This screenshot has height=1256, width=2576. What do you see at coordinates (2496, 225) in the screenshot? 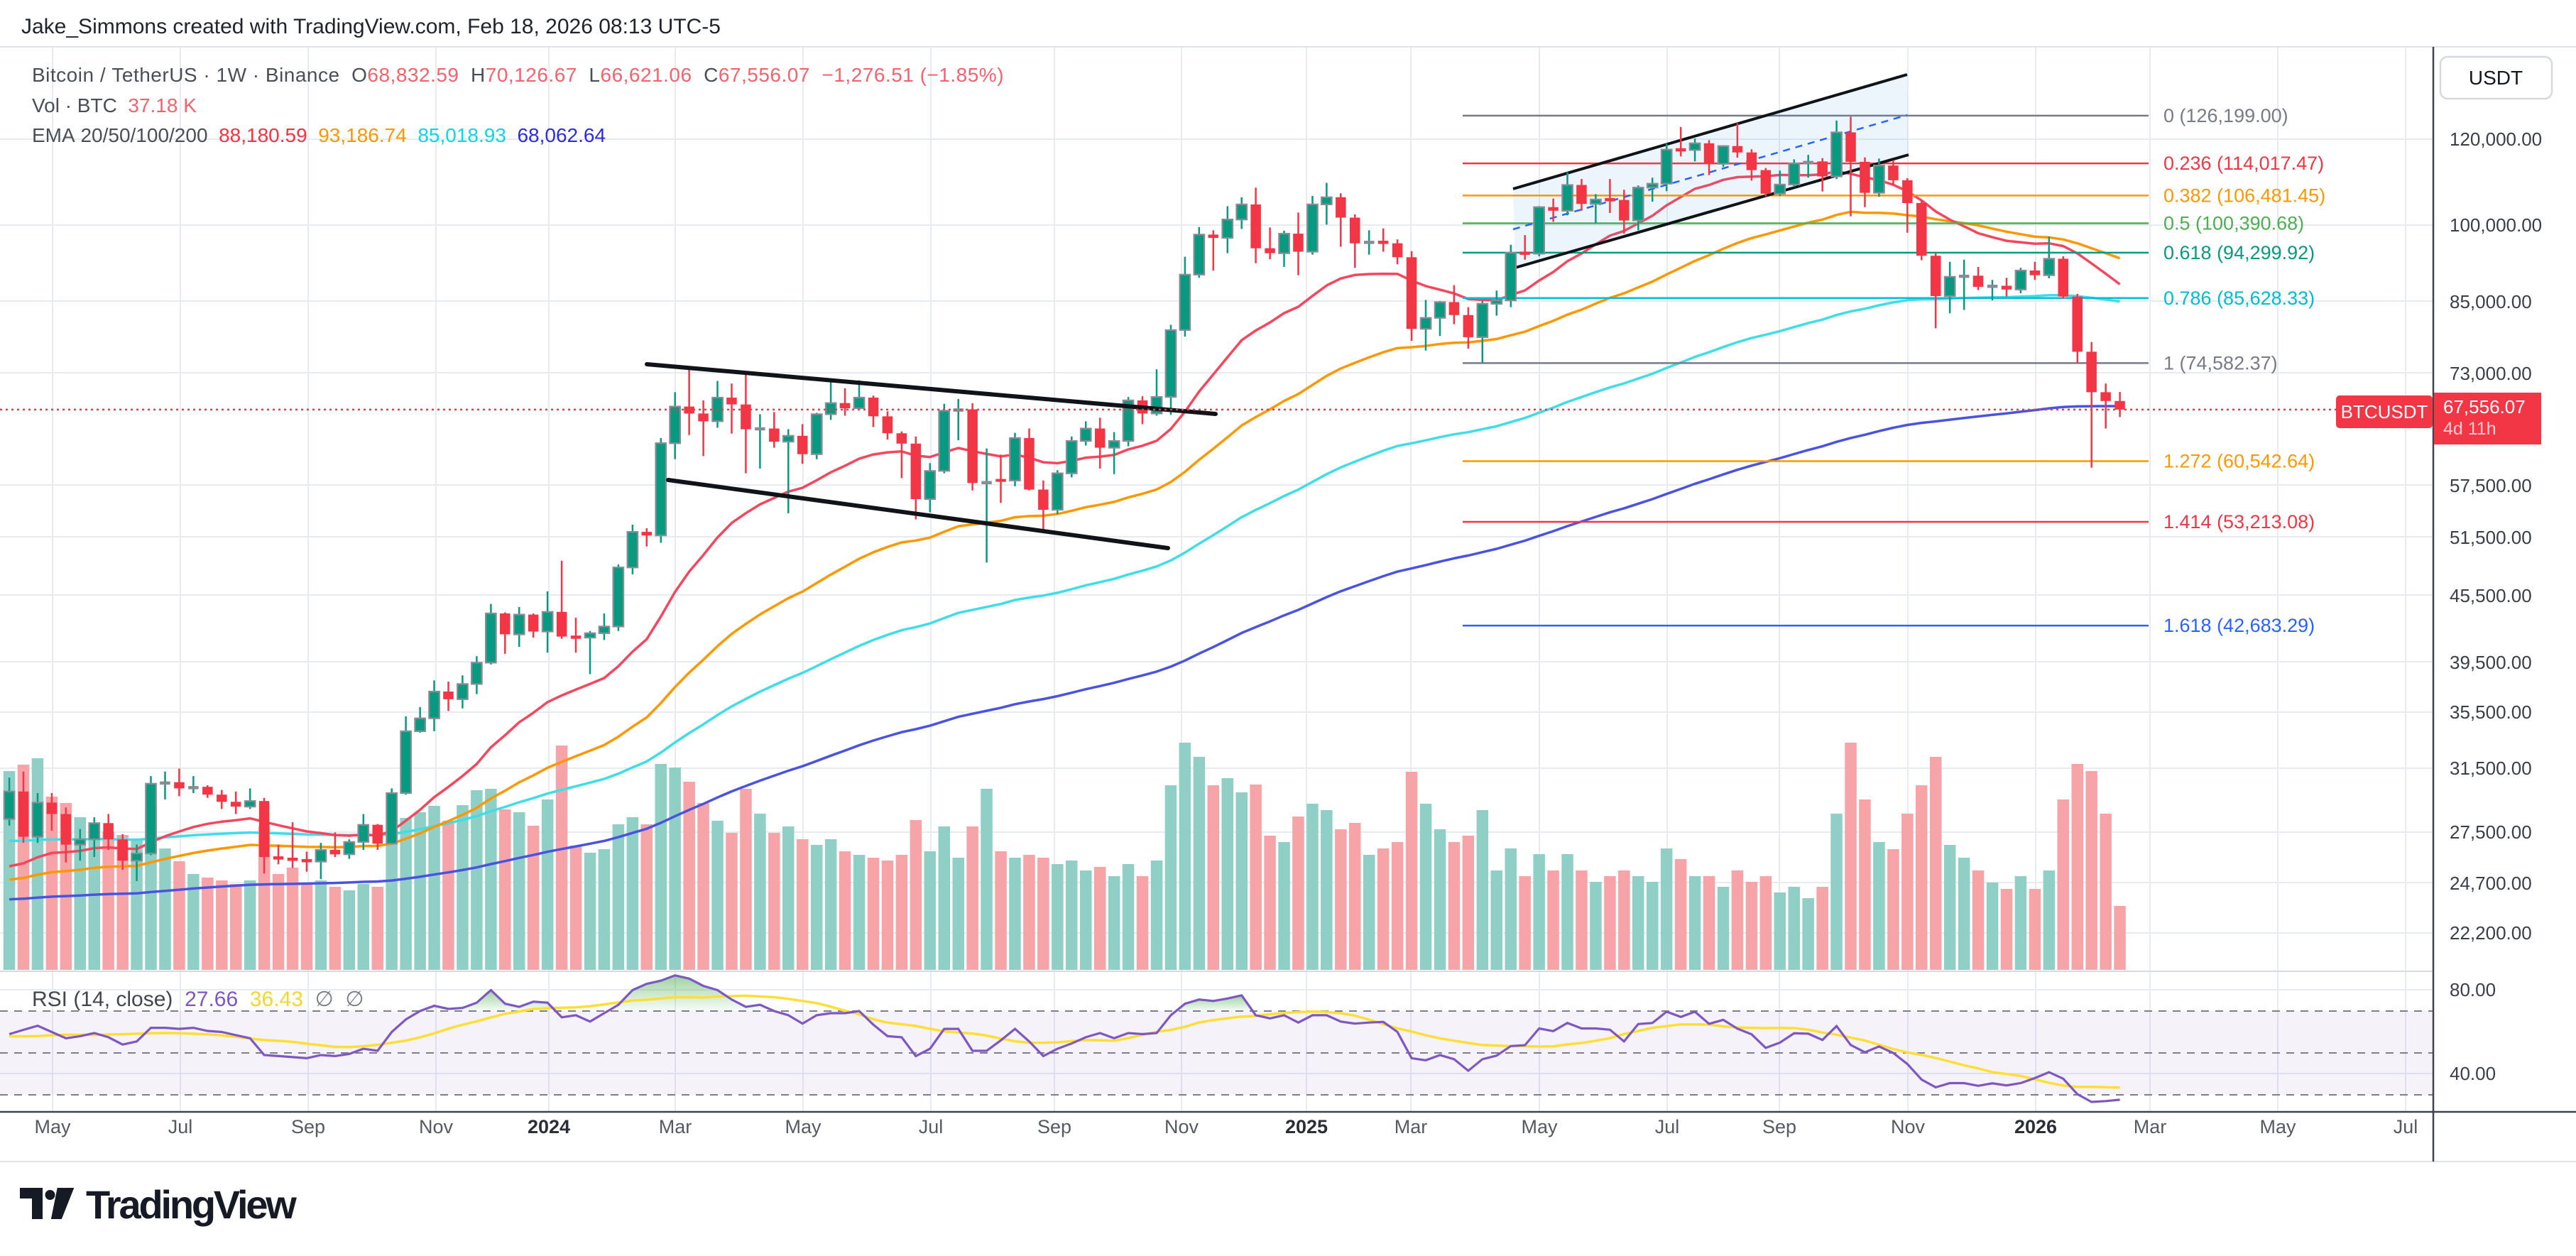
I see `svg-text: 100,000.00` at bounding box center [2496, 225].